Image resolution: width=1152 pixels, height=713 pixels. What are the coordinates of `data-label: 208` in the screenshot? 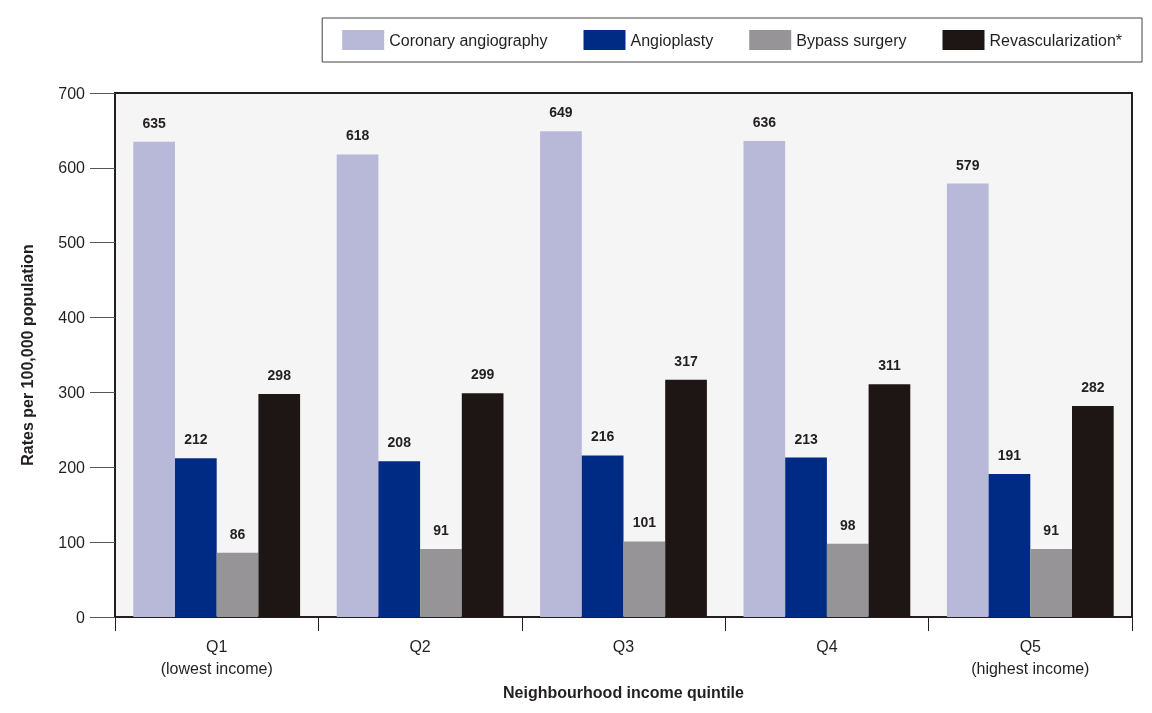 It's located at (399, 442).